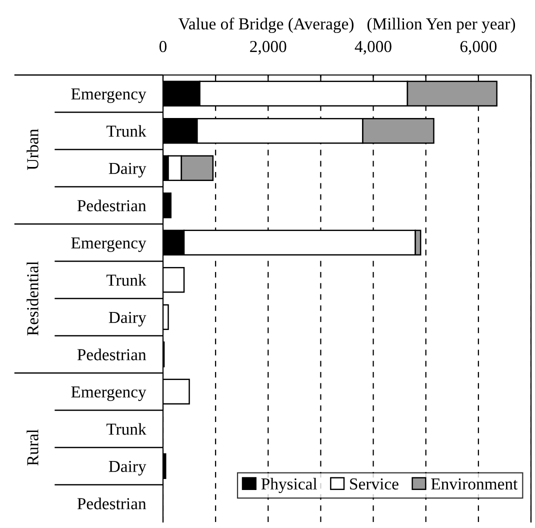 Image resolution: width=535 pixels, height=528 pixels. Describe the element at coordinates (163, 46) in the screenshot. I see `x-tick-label: 0` at that location.